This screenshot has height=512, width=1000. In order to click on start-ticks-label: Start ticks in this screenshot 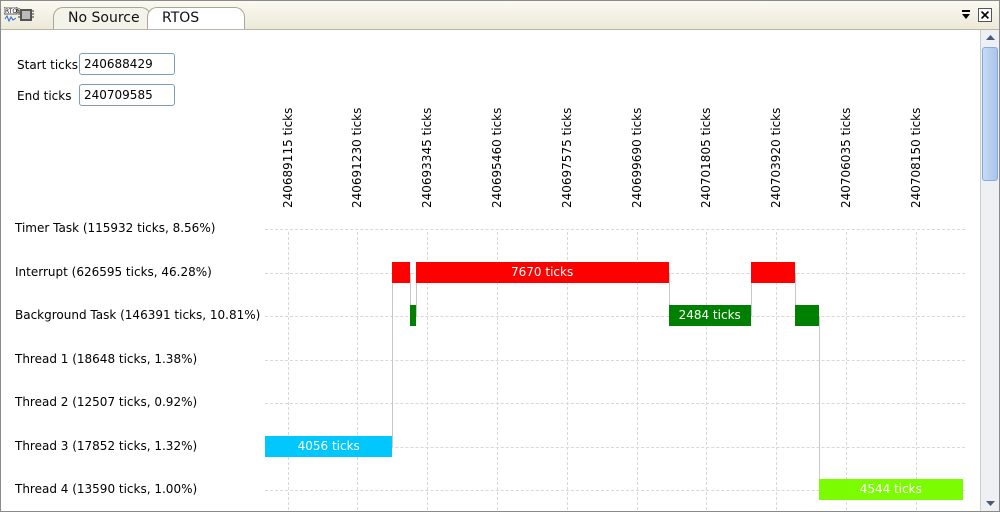, I will do `click(47, 65)`.